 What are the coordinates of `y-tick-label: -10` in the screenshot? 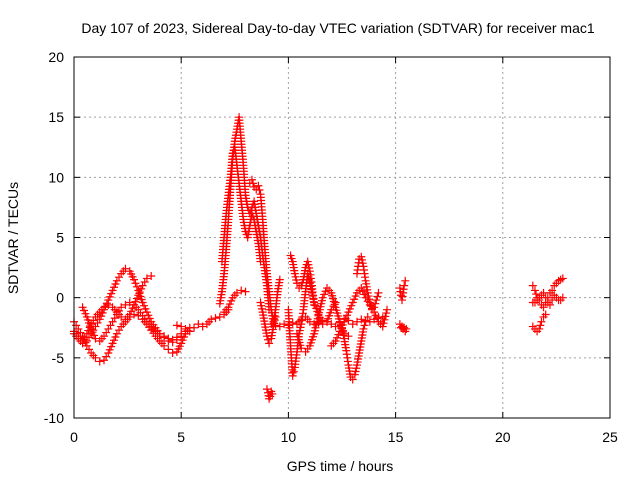 It's located at (54, 418).